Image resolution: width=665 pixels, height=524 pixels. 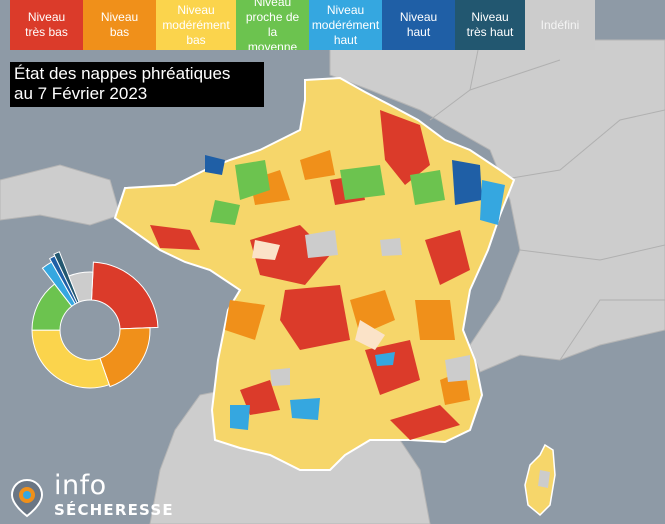 What do you see at coordinates (318, 295) in the screenshot?
I see `zones-pale` at bounding box center [318, 295].